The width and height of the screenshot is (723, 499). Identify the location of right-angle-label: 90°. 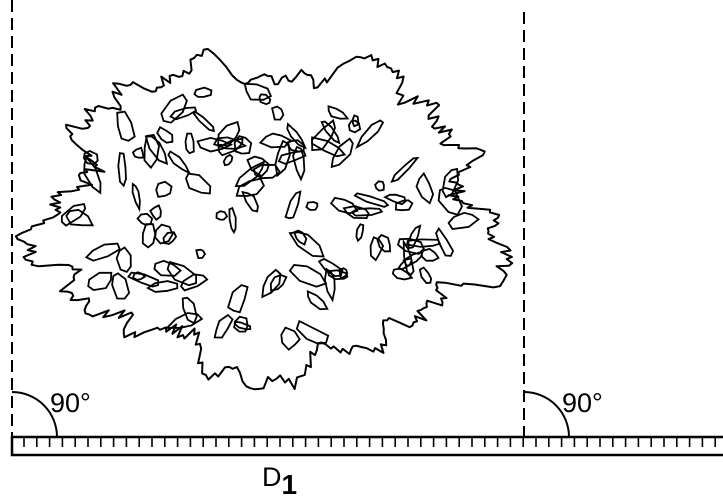
(582, 403).